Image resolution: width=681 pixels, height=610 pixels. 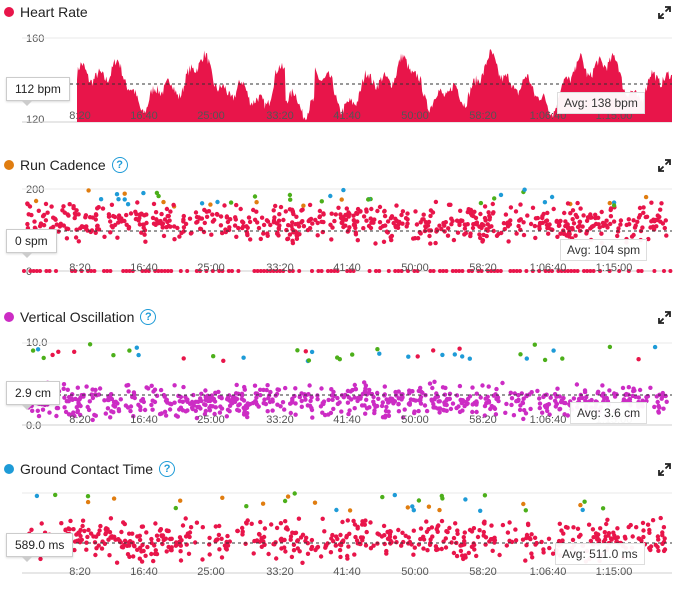 I want to click on x-tick-label: 25:00, so click(x=211, y=572).